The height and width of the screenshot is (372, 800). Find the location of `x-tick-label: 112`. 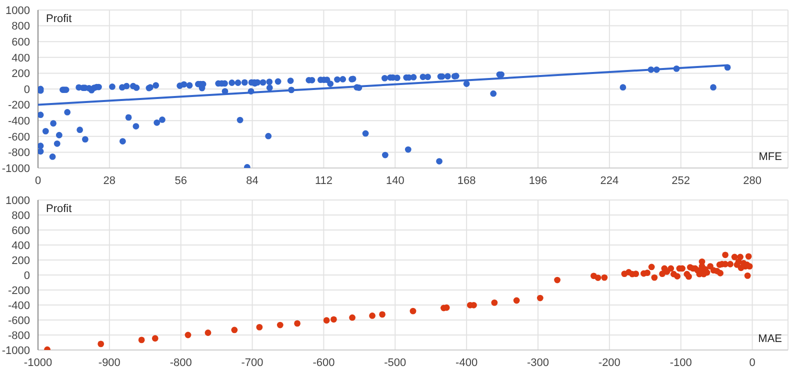

x-tick-label: 112 is located at coordinates (323, 180).